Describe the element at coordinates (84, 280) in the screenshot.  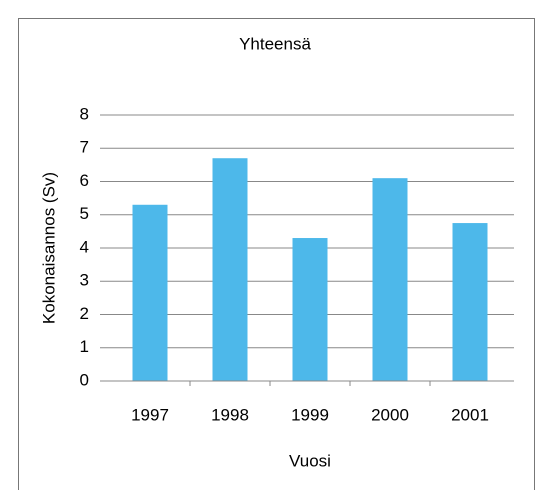
I see `y-tick-label: 3` at that location.